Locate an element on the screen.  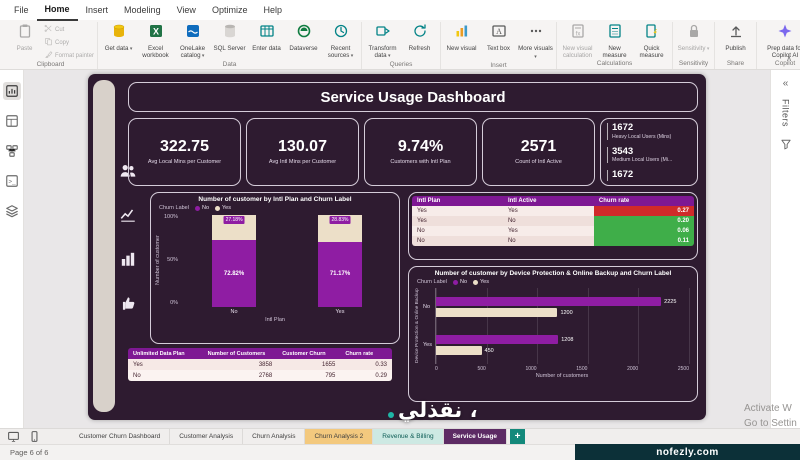
menu-optimize: Optimize is located at coordinates (229, 10).